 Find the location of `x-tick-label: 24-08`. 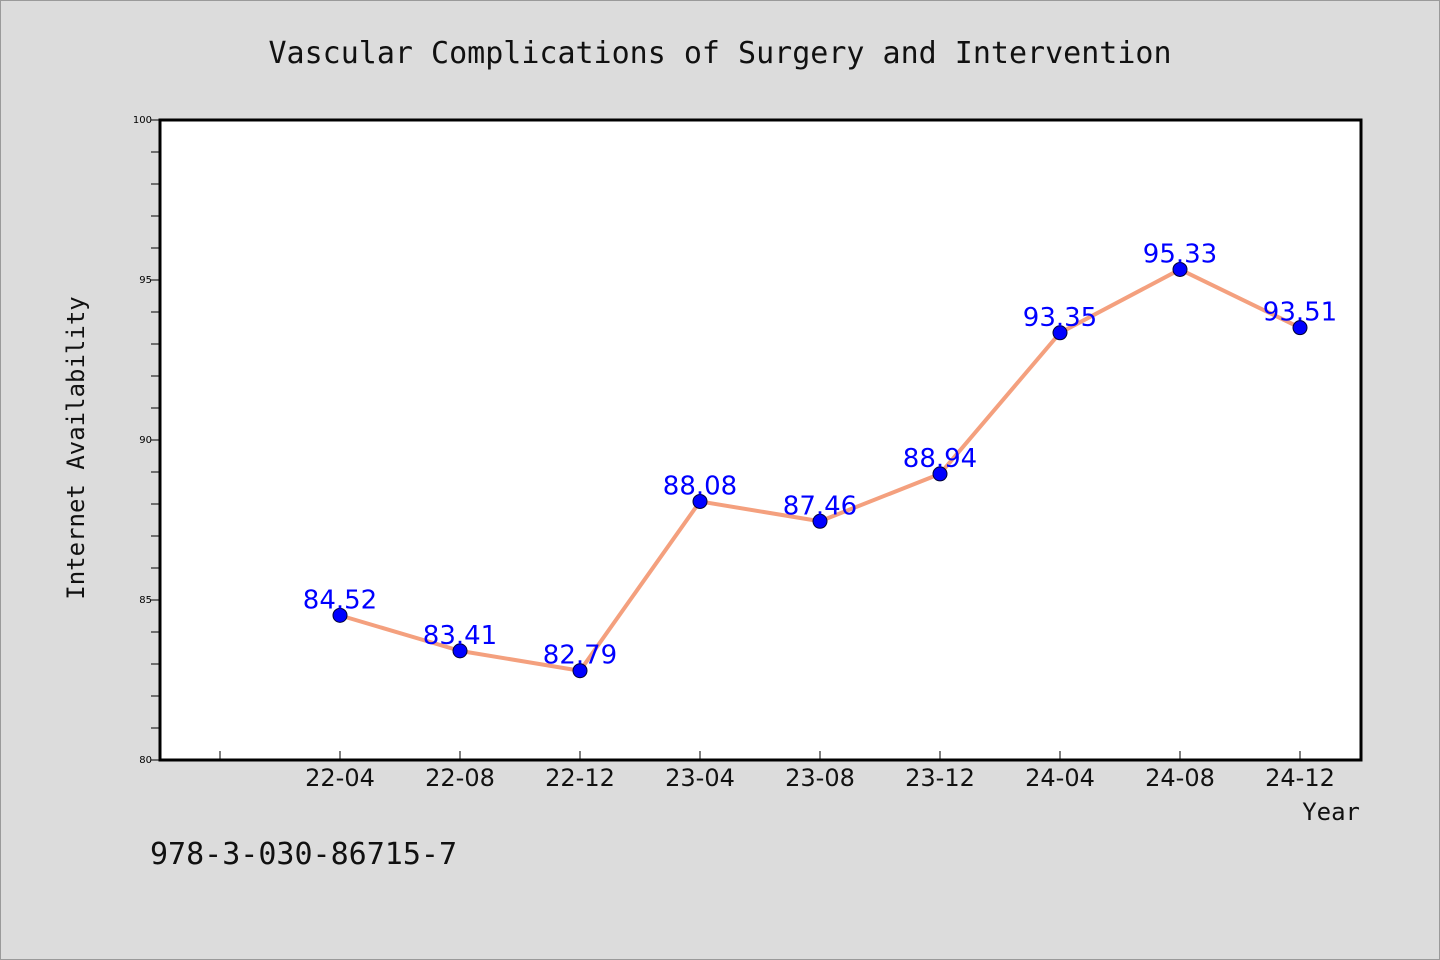

x-tick-label: 24-08 is located at coordinates (1180, 778).